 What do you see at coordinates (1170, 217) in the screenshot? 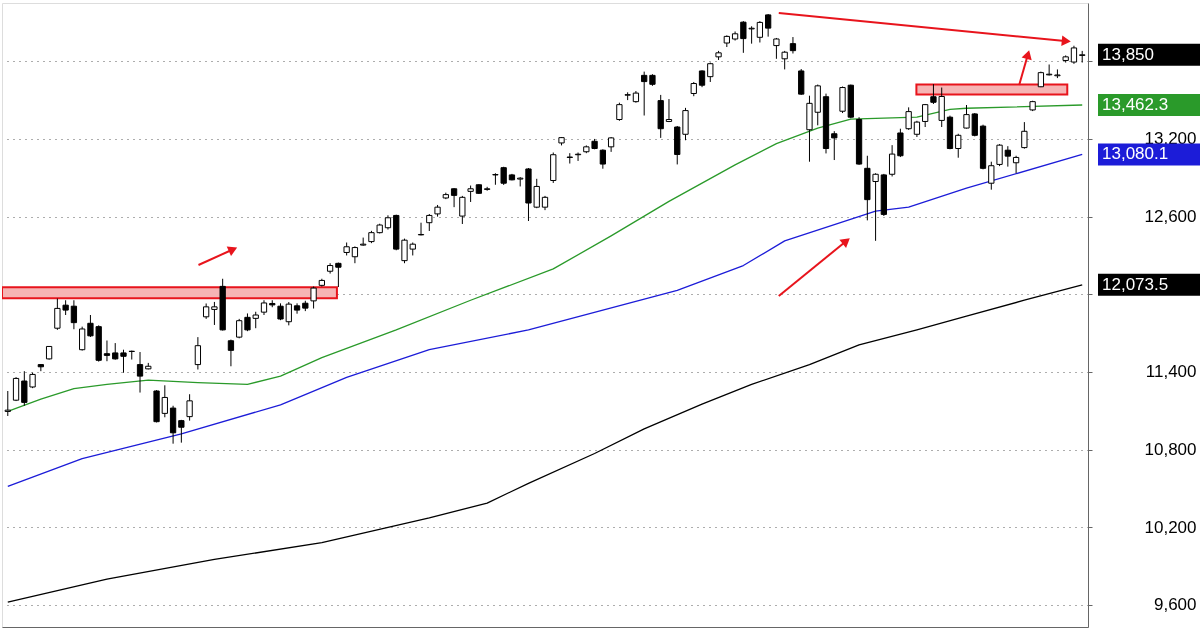
I see `y-tick-label: 12,600` at bounding box center [1170, 217].